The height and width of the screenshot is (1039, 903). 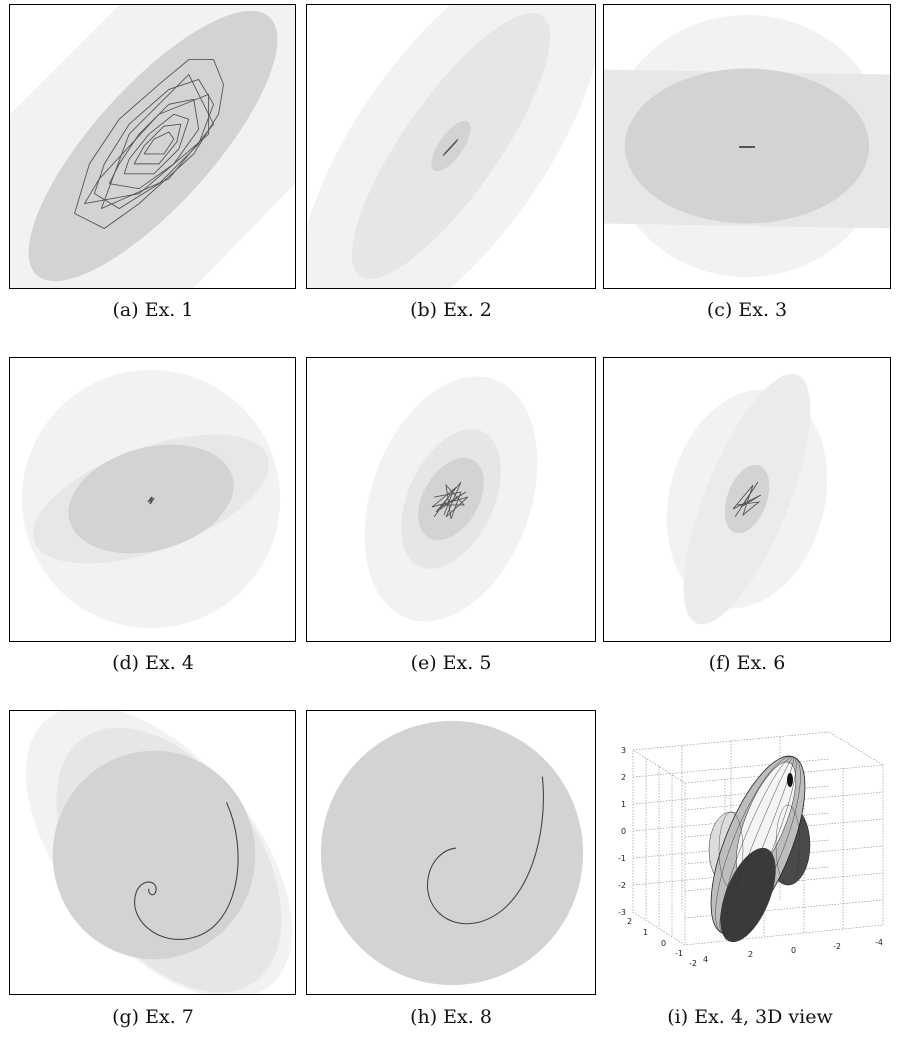 I want to click on z-axis-ticks: 3 2 1 0 -1 -2 -3, so click(x=622, y=831).